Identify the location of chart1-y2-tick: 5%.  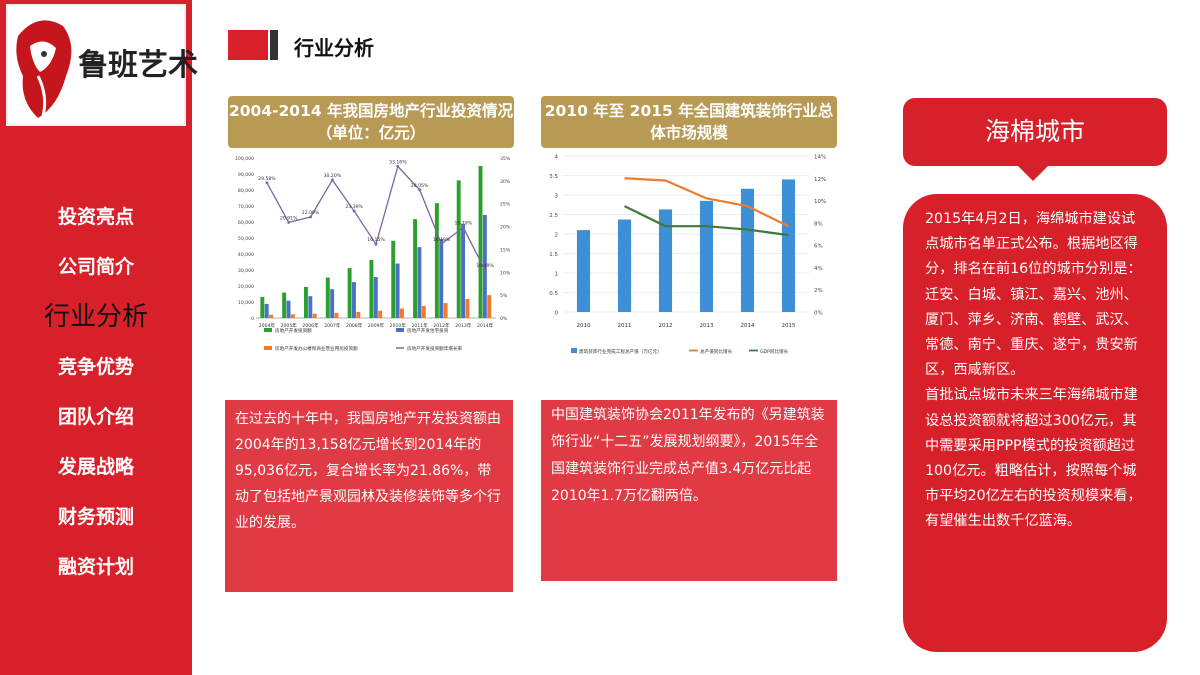
(504, 296).